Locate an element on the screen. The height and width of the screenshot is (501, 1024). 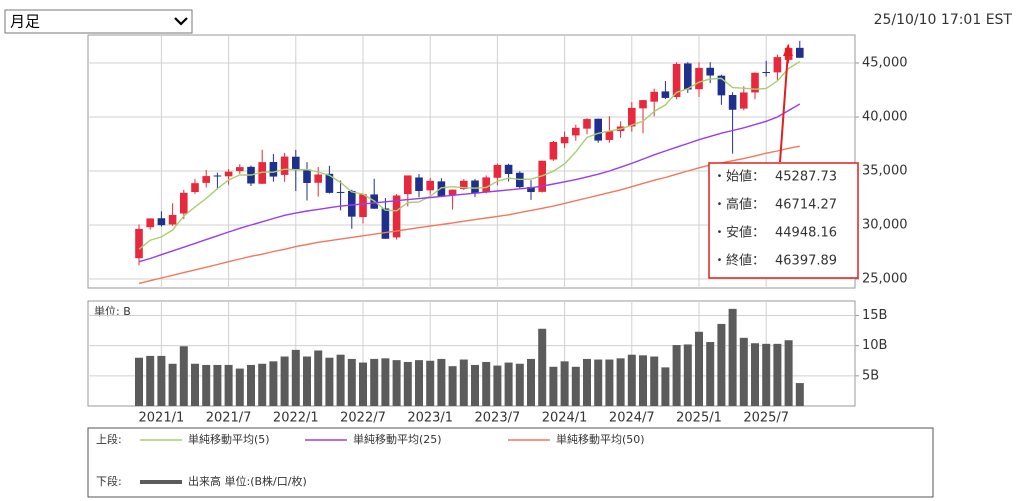
y-tick-label: 5B is located at coordinates (870, 375).